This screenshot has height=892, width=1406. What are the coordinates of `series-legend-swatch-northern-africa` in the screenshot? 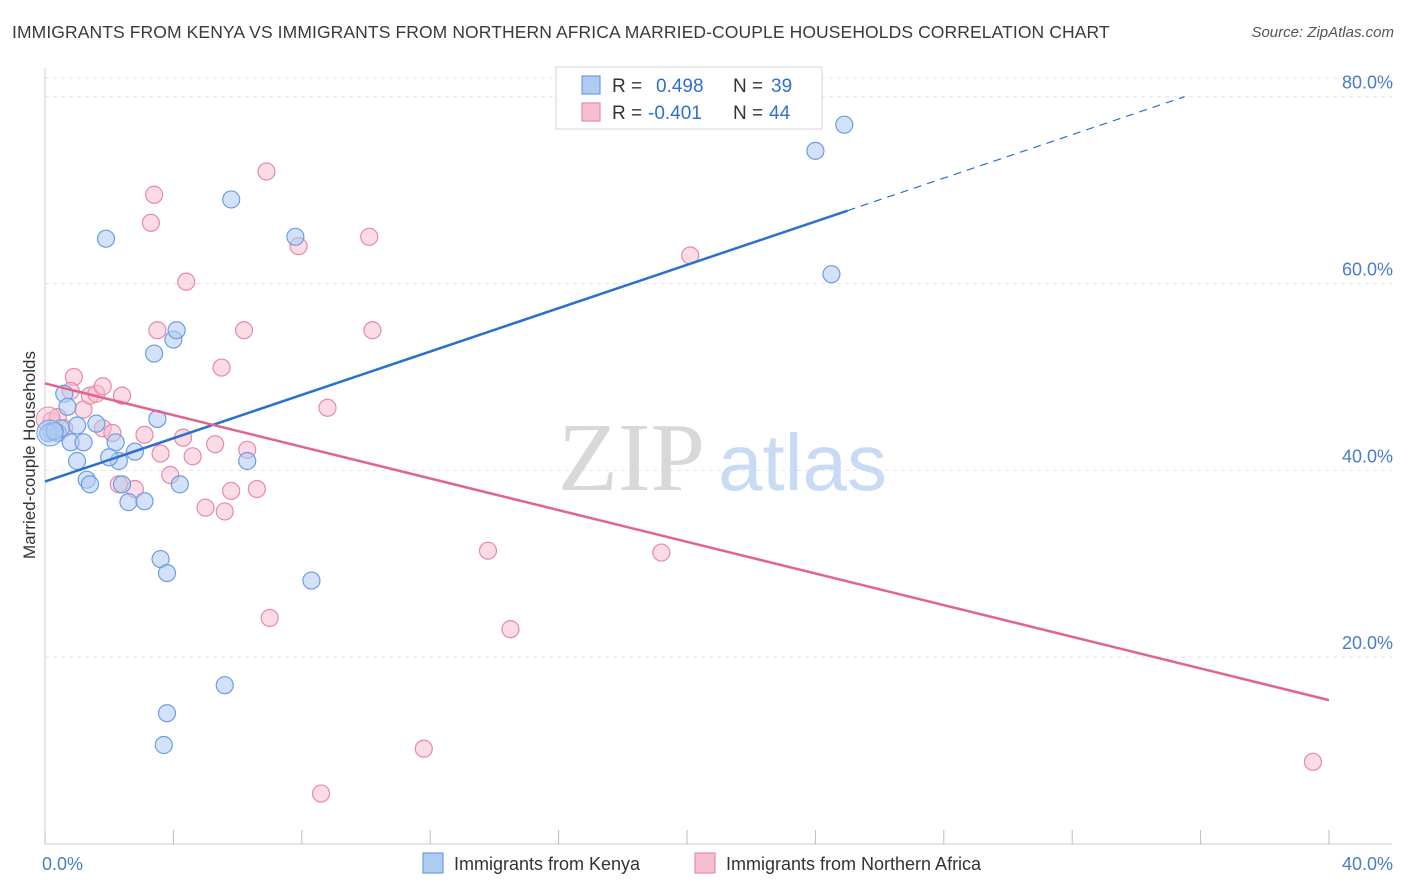 It's located at (705, 863).